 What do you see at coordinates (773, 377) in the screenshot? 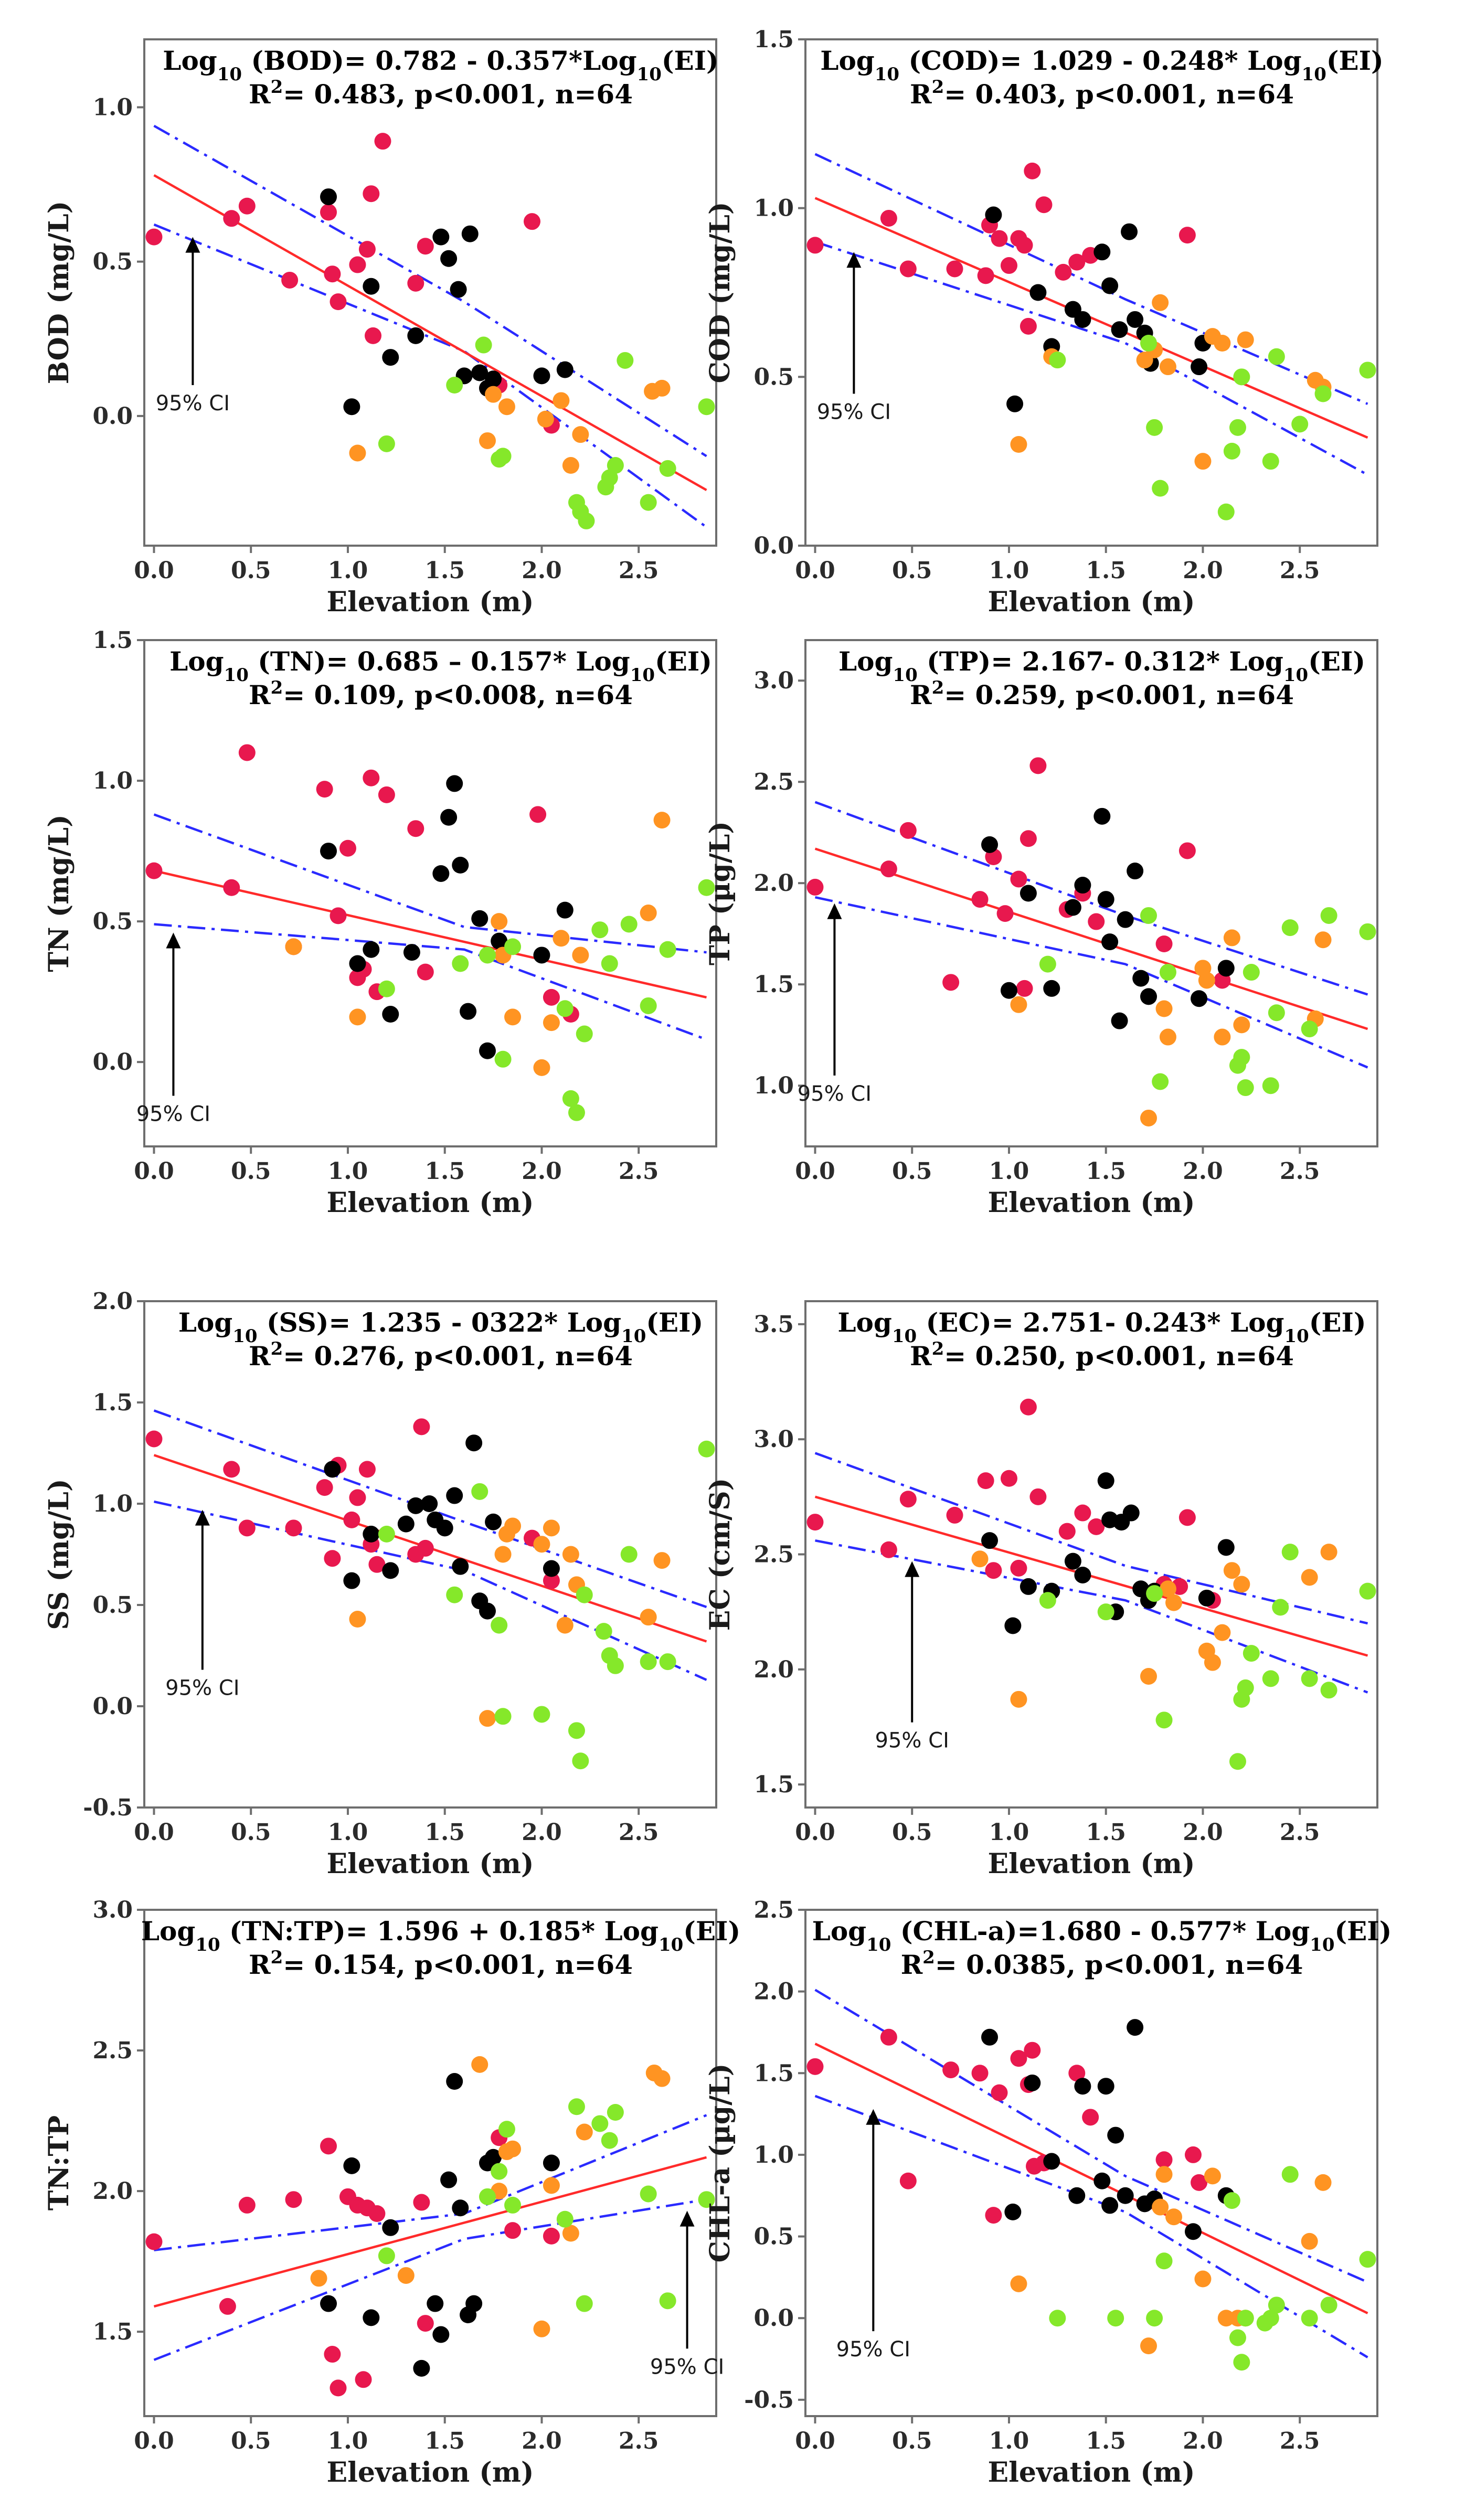
I see `y-tick-label: 0.5` at bounding box center [773, 377].